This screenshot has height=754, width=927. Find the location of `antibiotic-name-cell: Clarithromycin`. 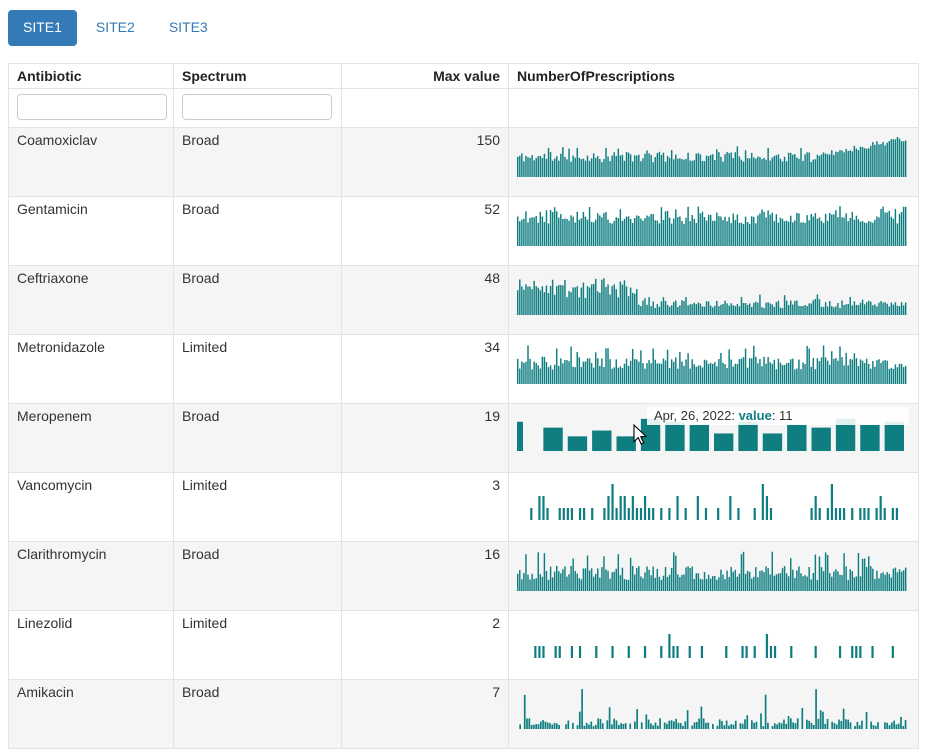

antibiotic-name-cell: Clarithromycin is located at coordinates (91, 575).